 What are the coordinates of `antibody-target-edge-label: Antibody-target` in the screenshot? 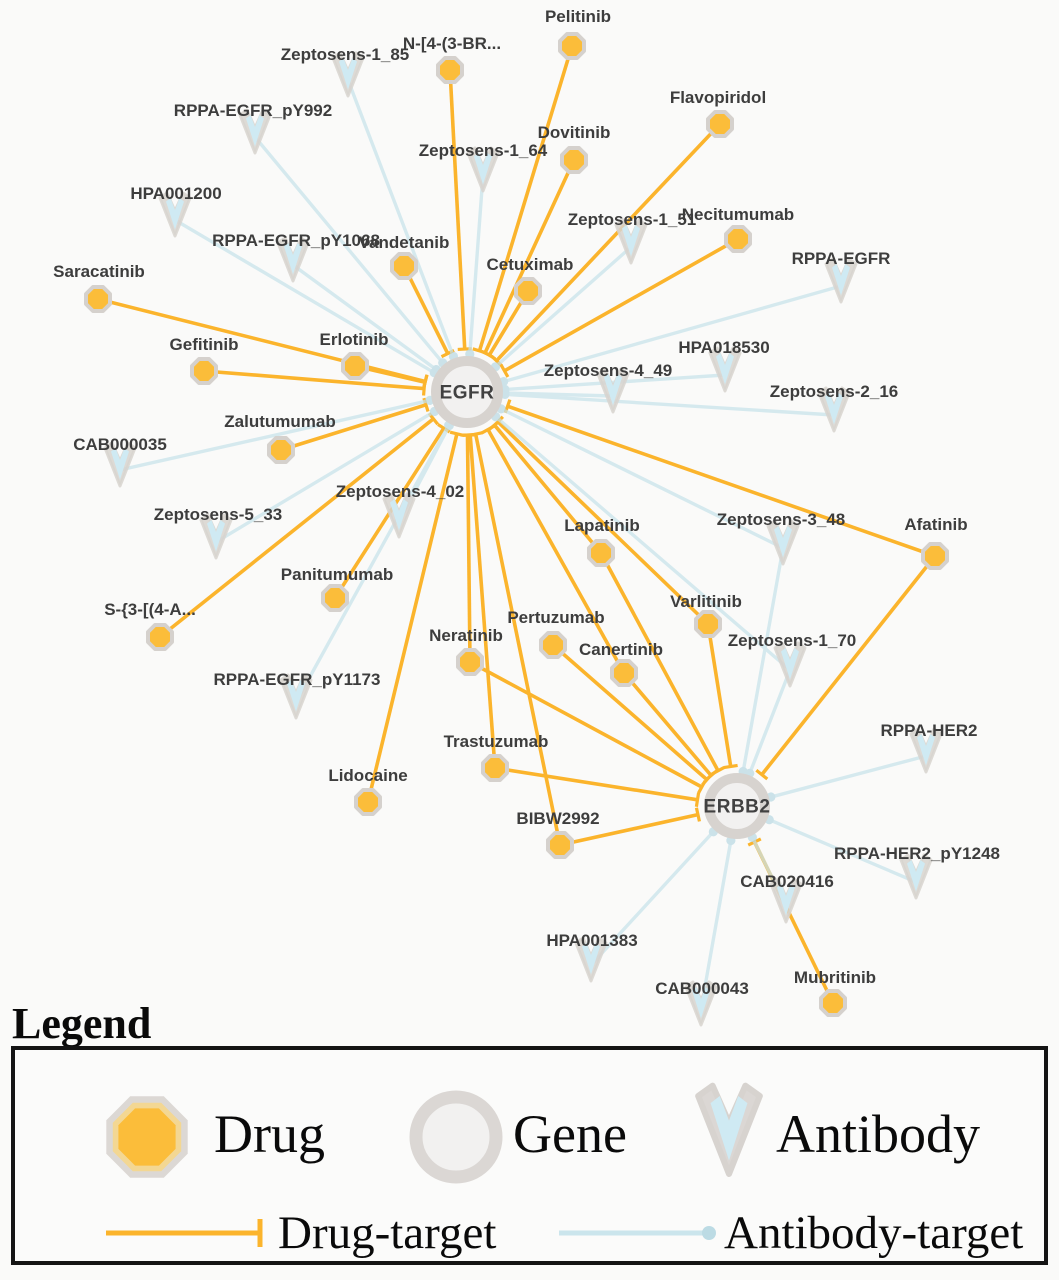 It's located at (874, 1233).